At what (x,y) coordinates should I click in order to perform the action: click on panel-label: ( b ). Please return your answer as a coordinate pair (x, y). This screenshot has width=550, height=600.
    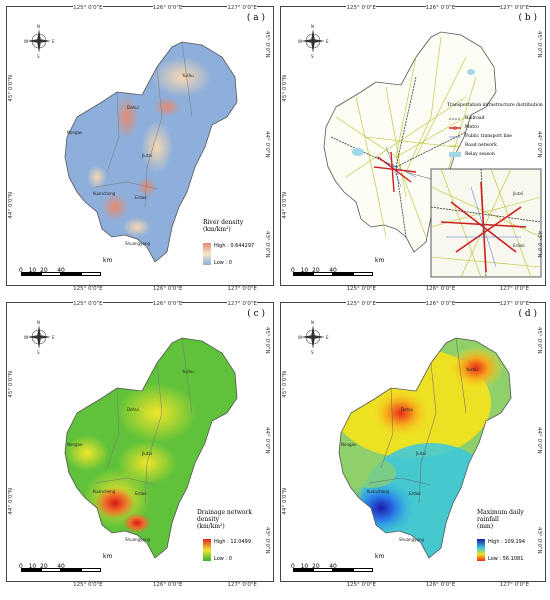
    Looking at the image, I should click on (527, 18).